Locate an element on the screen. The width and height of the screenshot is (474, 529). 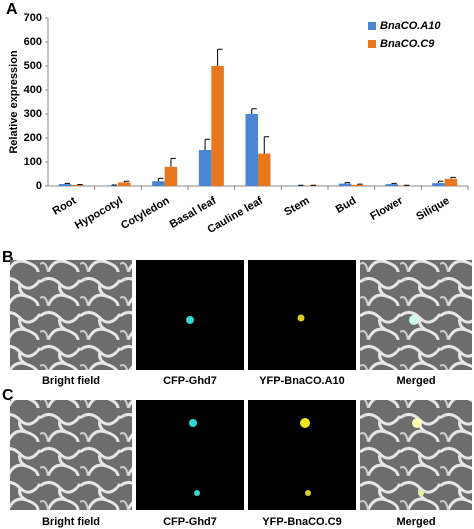
y-tick-label: 300 is located at coordinates (33, 114).